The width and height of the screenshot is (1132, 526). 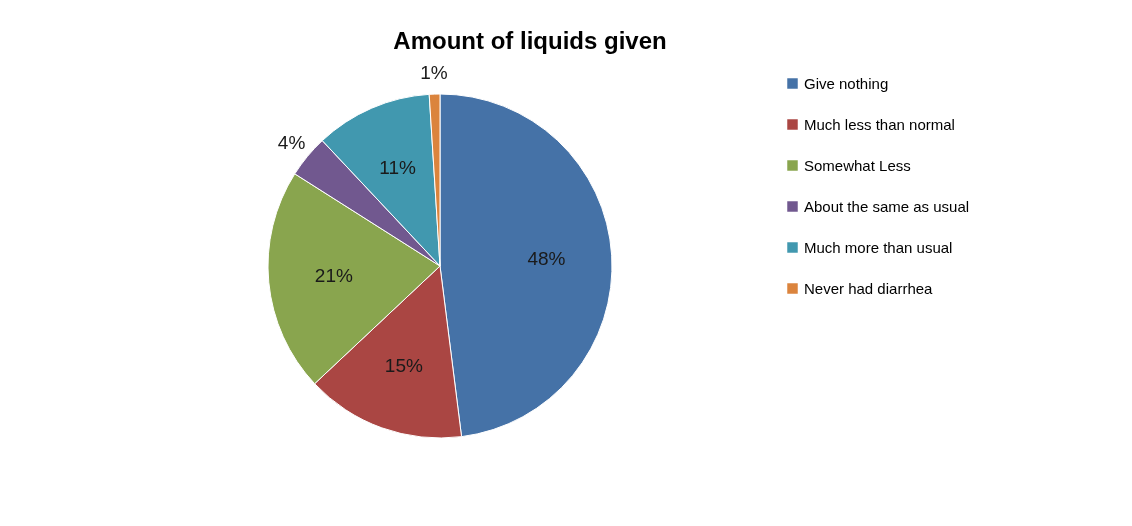 I want to click on data-label: 15%, so click(x=403, y=366).